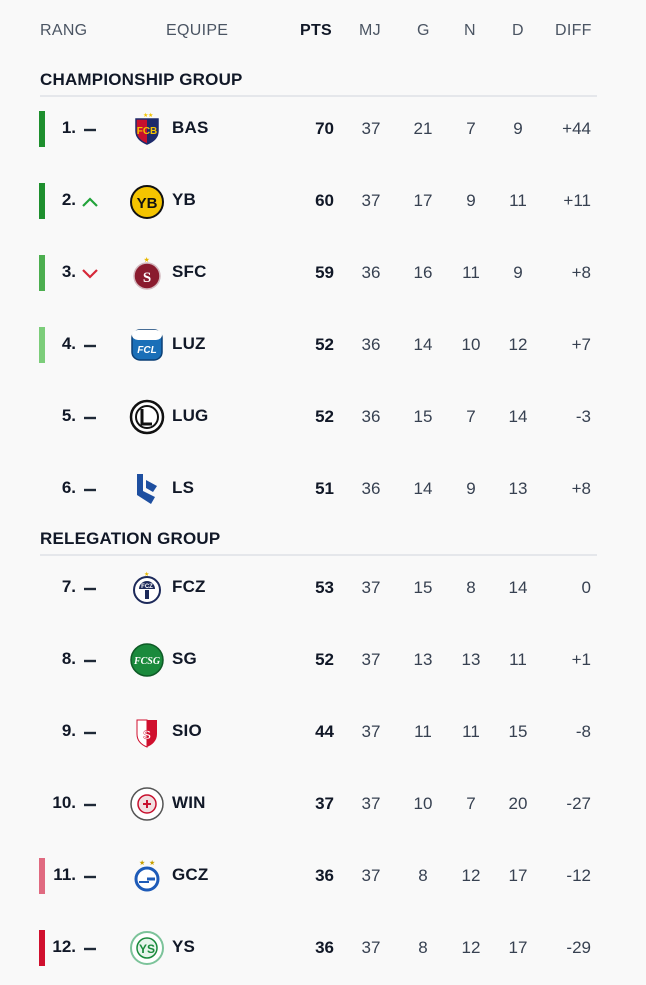  Describe the element at coordinates (518, 803) in the screenshot. I see `losses-value: 20` at that location.